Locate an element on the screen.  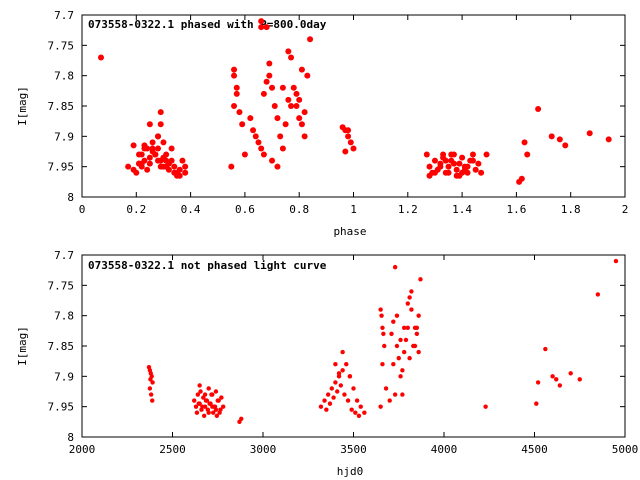
x-tick-label: 2000 is located at coordinates (82, 449).